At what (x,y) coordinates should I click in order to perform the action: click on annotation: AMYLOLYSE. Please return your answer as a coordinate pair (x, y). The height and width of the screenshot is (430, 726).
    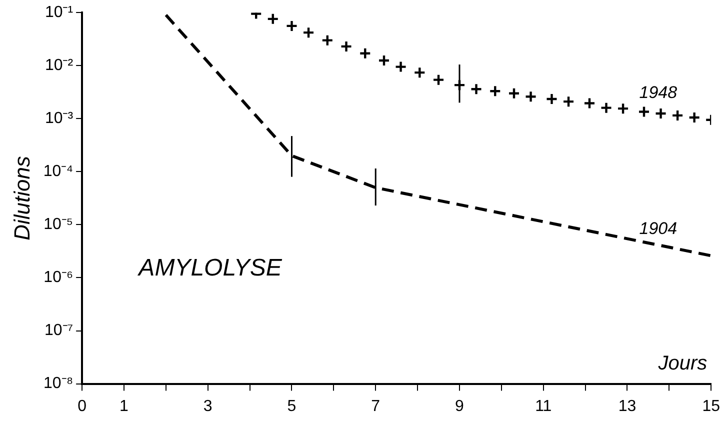
    Looking at the image, I should click on (209, 268).